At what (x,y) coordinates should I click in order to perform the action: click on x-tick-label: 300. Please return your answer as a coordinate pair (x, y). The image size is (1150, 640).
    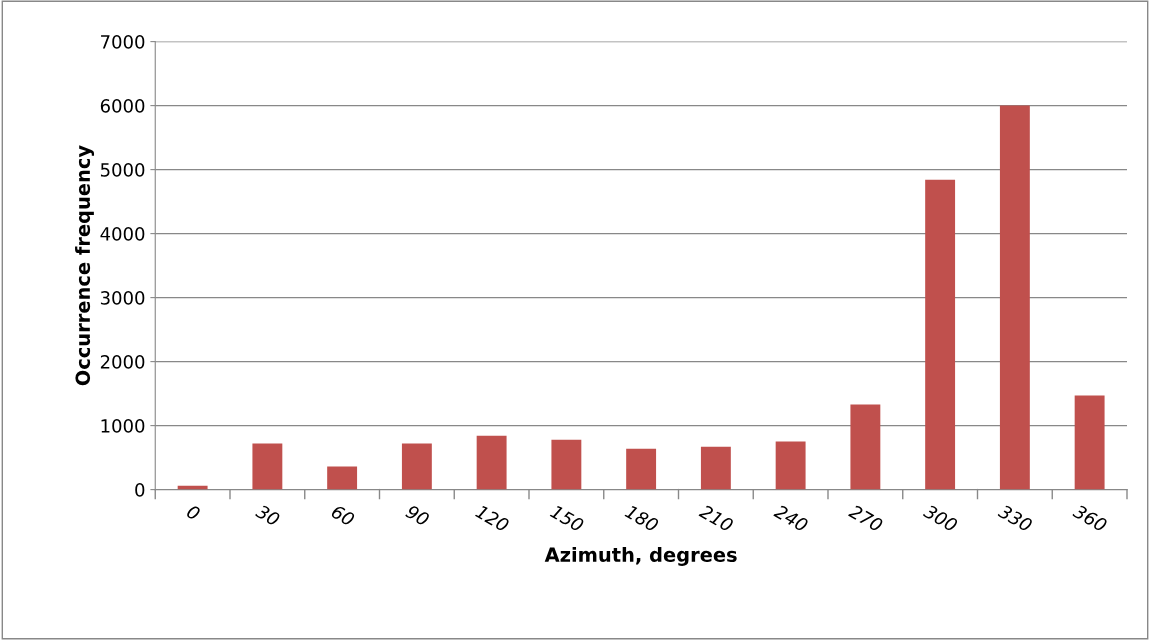
    Looking at the image, I should click on (940, 518).